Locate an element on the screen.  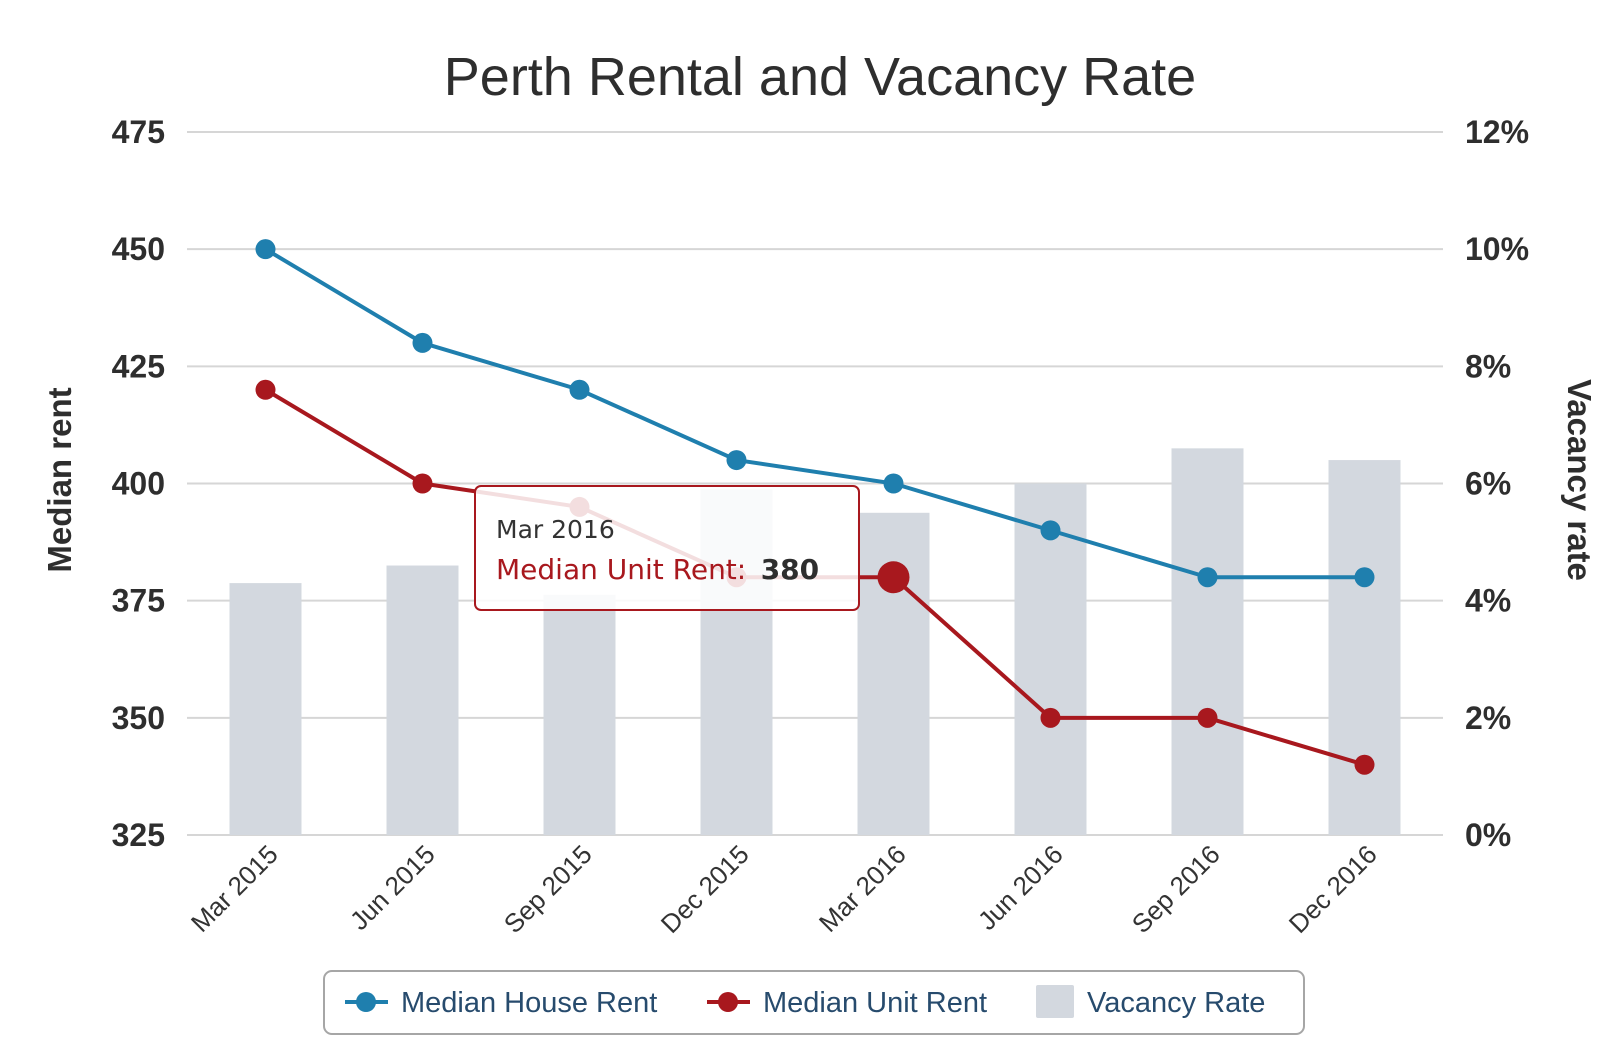
x-tick-label: Jun 2016 is located at coordinates (1020, 887).